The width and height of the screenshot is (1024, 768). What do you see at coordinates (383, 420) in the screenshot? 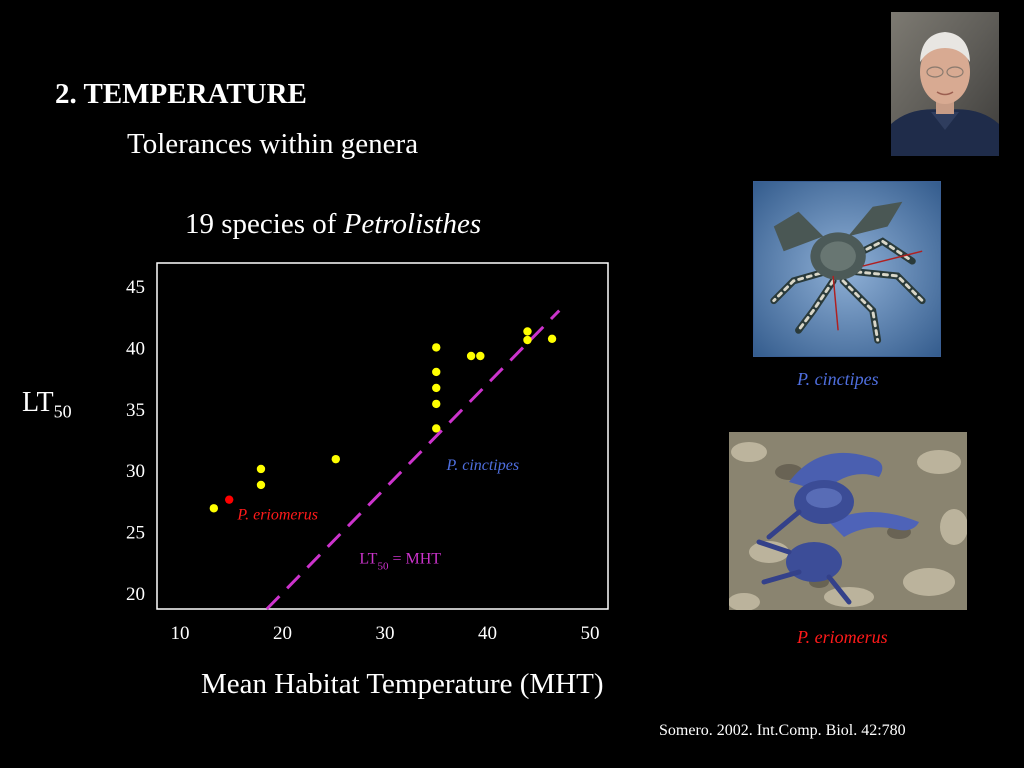
I see `points-group` at bounding box center [383, 420].